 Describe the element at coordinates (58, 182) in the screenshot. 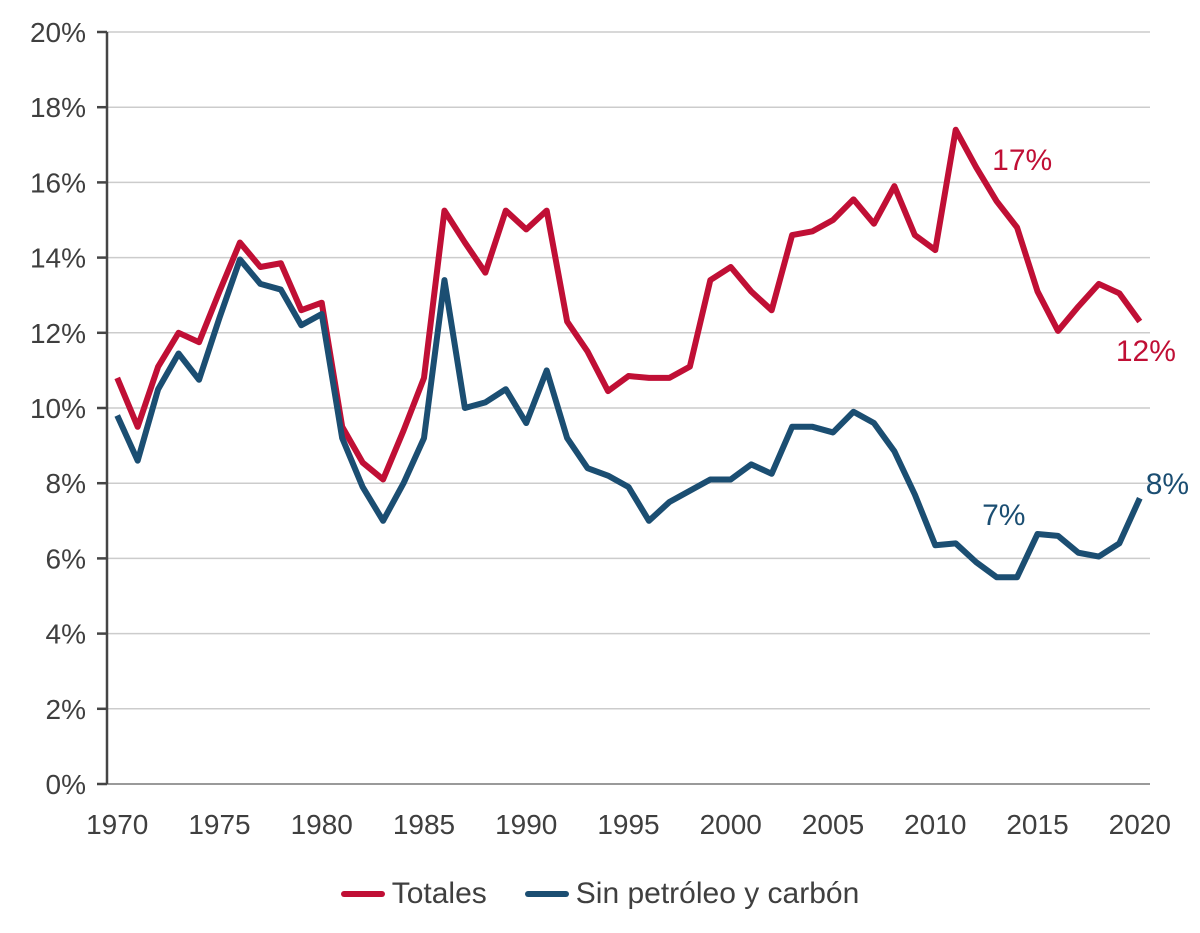

I see `y-tick-label: 16%` at that location.